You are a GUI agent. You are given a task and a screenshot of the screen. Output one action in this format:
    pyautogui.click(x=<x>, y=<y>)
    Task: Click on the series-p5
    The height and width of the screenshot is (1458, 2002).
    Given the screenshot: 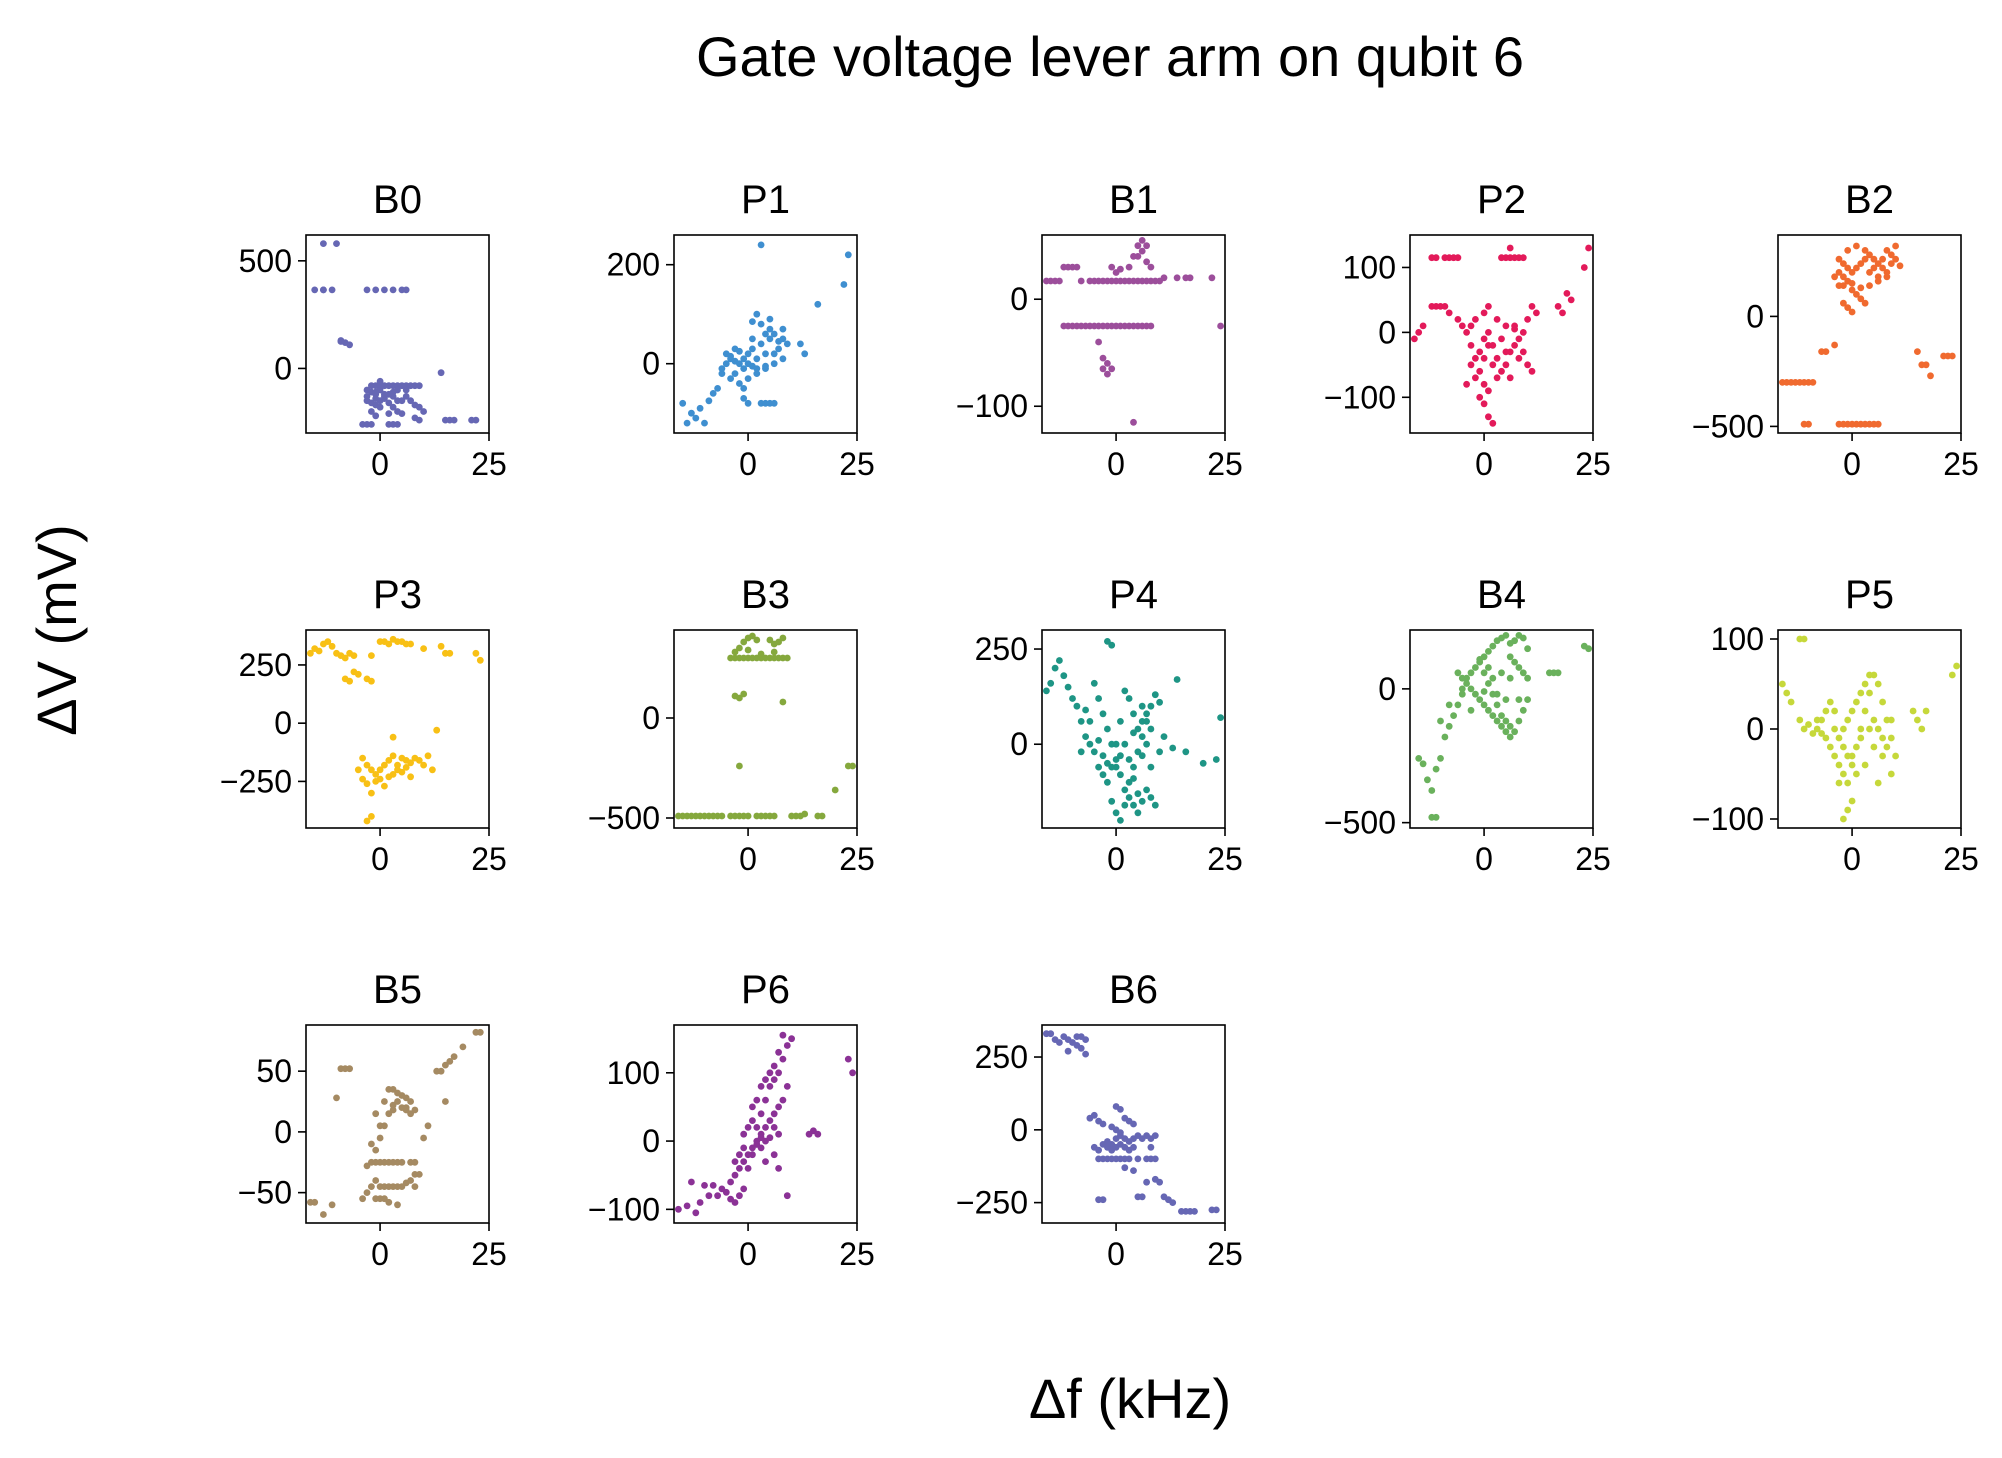 What is the action you would take?
    pyautogui.click(x=1869, y=729)
    